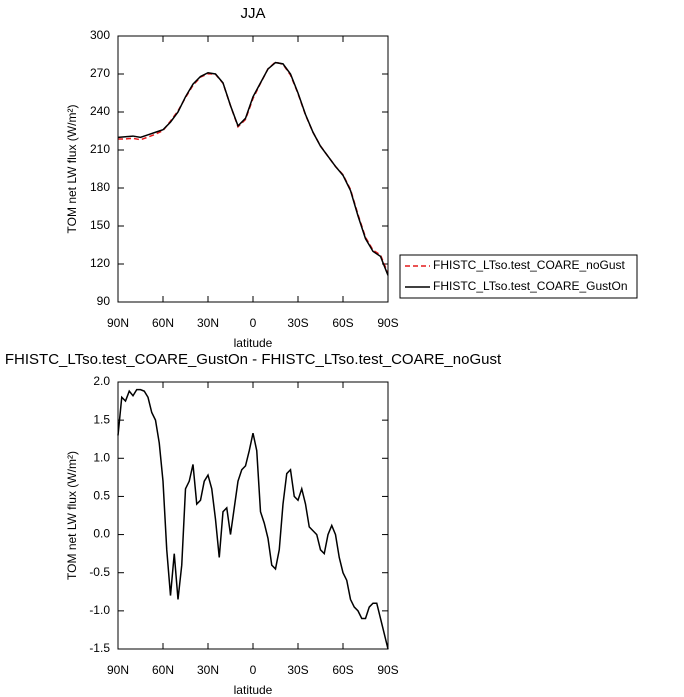  I want to click on y-tick-label: 0.5, so click(101, 496).